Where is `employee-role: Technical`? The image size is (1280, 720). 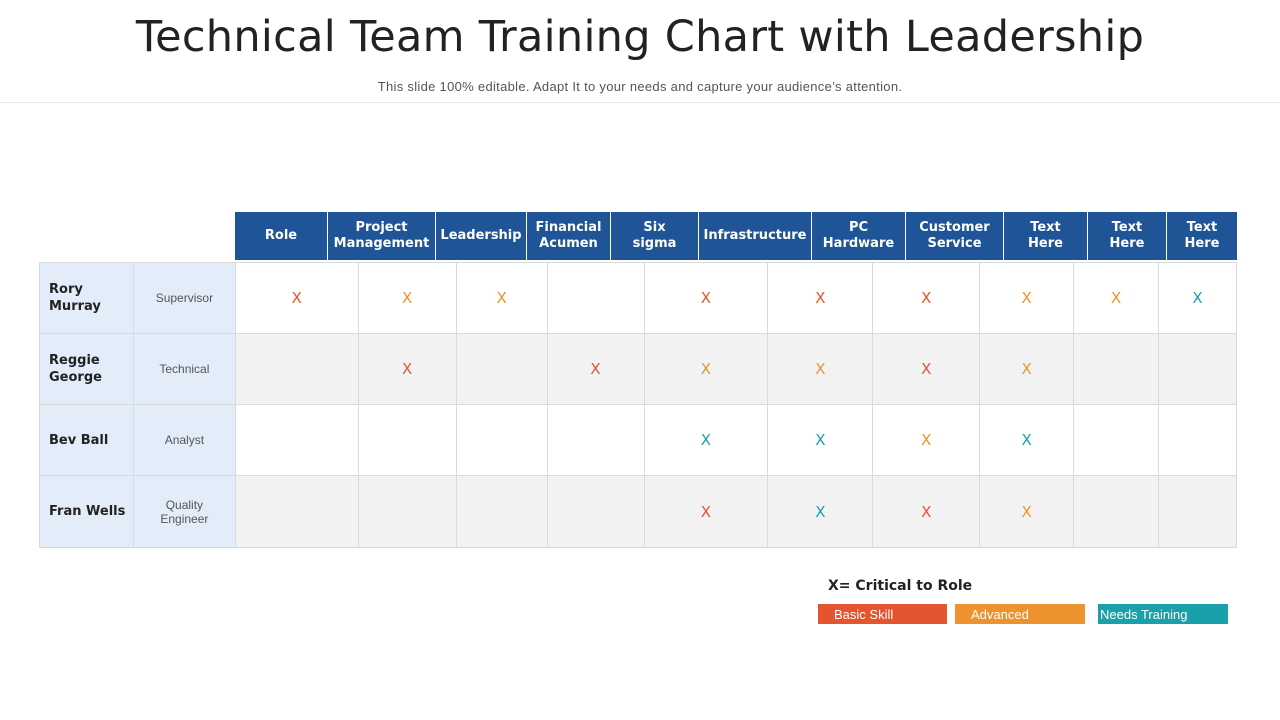
employee-role: Technical is located at coordinates (184, 369).